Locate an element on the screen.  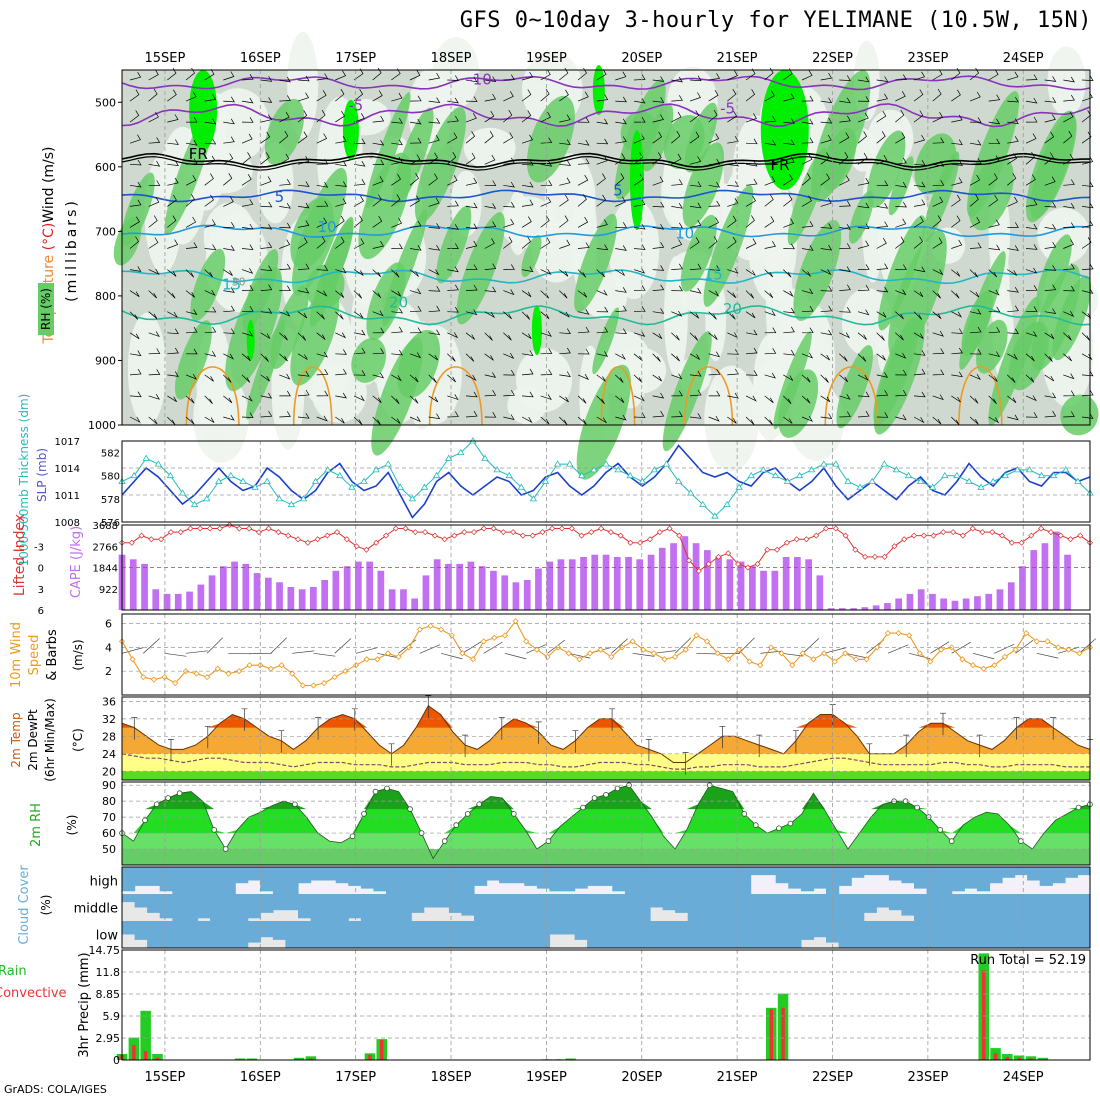
cloud-layer-label: low is located at coordinates (107, 936).